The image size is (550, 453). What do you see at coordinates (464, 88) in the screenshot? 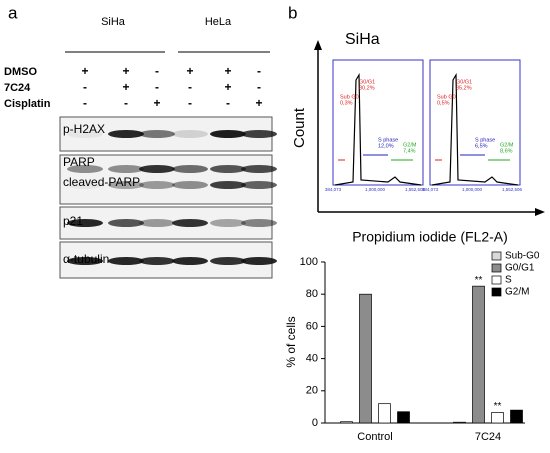
I see `gate-value: 85,2%` at bounding box center [464, 88].